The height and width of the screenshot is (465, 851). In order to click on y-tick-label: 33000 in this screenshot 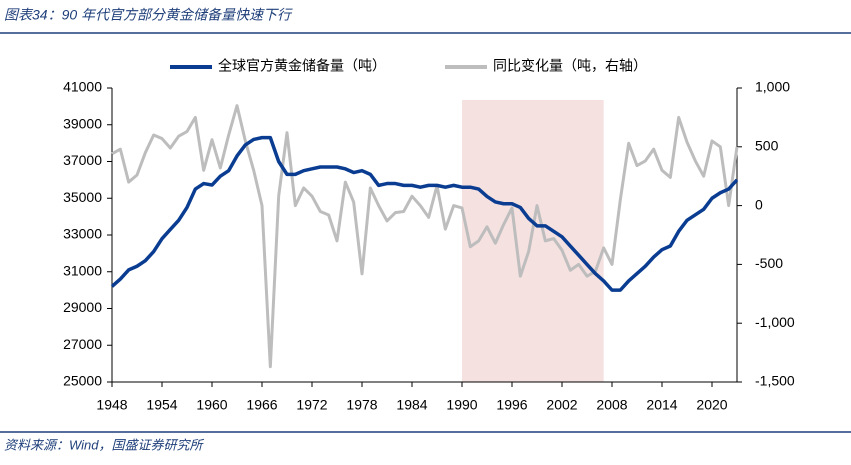, I will do `click(82, 234)`.